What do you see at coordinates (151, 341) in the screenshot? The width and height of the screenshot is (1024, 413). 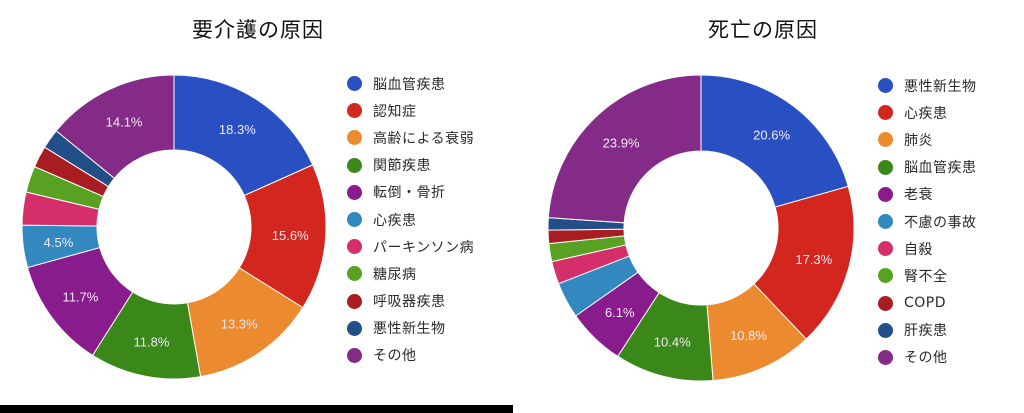 I see `slice-percent-label: 11.8%` at bounding box center [151, 341].